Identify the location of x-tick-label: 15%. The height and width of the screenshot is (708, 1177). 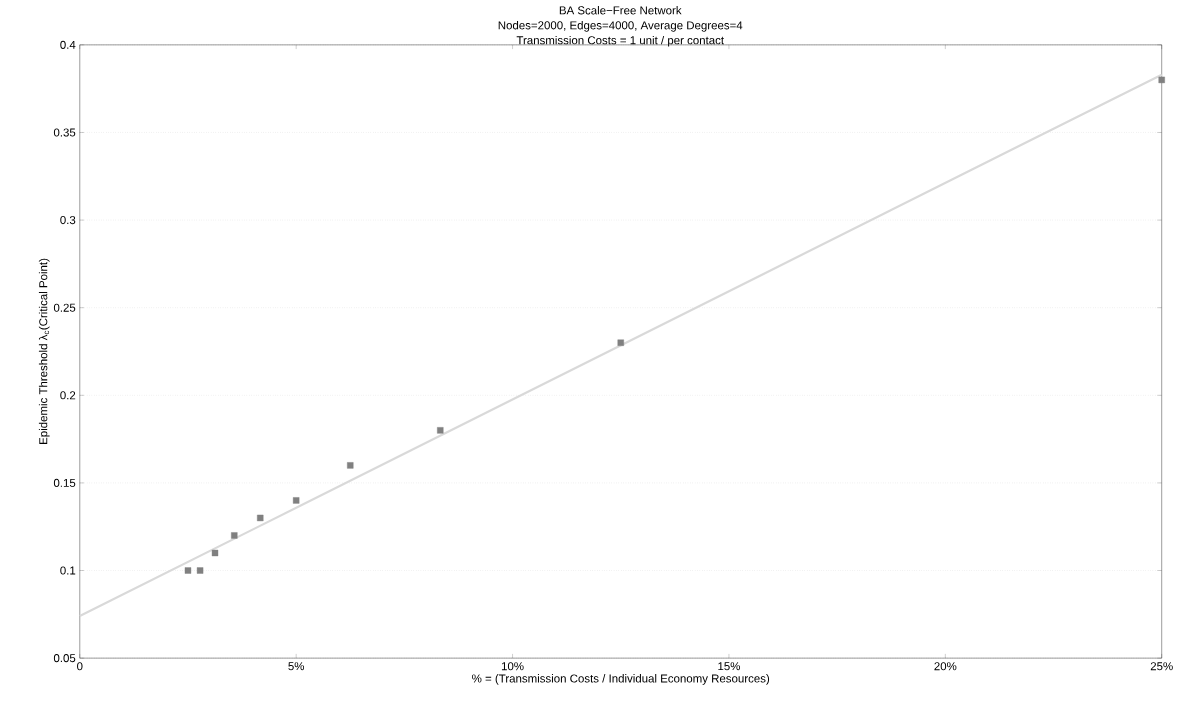
(729, 666).